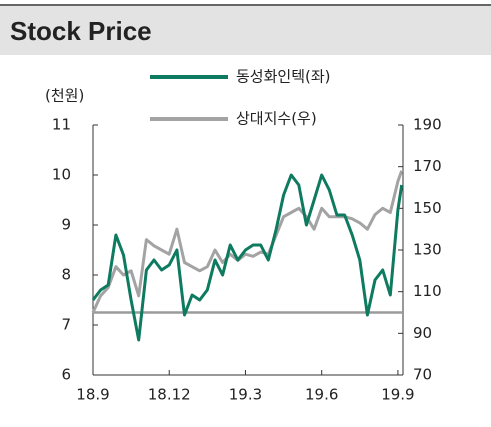 The height and width of the screenshot is (427, 491). What do you see at coordinates (92, 395) in the screenshot?
I see `x-tick-label: 18.9` at bounding box center [92, 395].